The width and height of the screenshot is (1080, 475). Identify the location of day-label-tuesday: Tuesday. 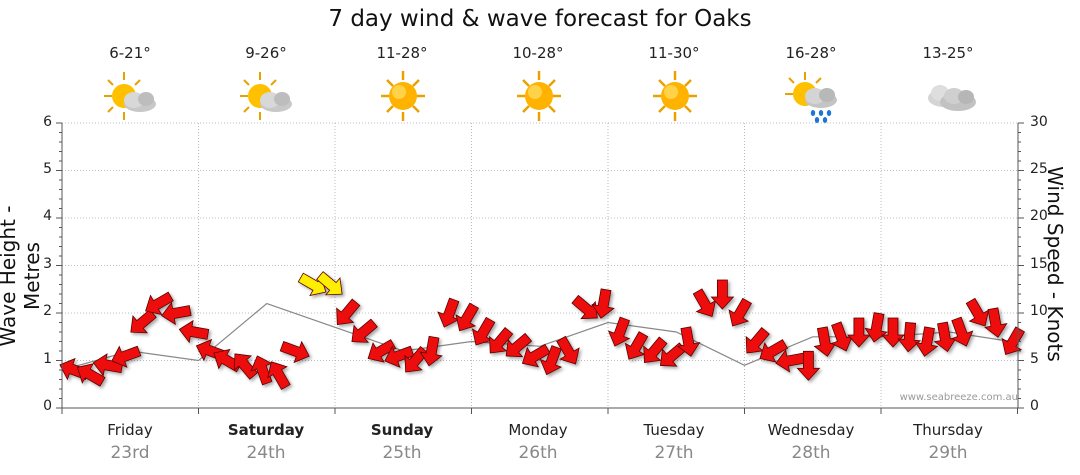
(674, 430).